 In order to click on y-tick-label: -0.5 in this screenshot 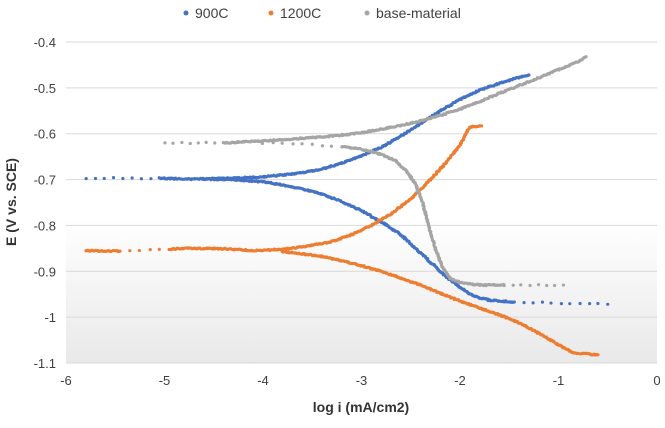, I will do `click(45, 88)`.